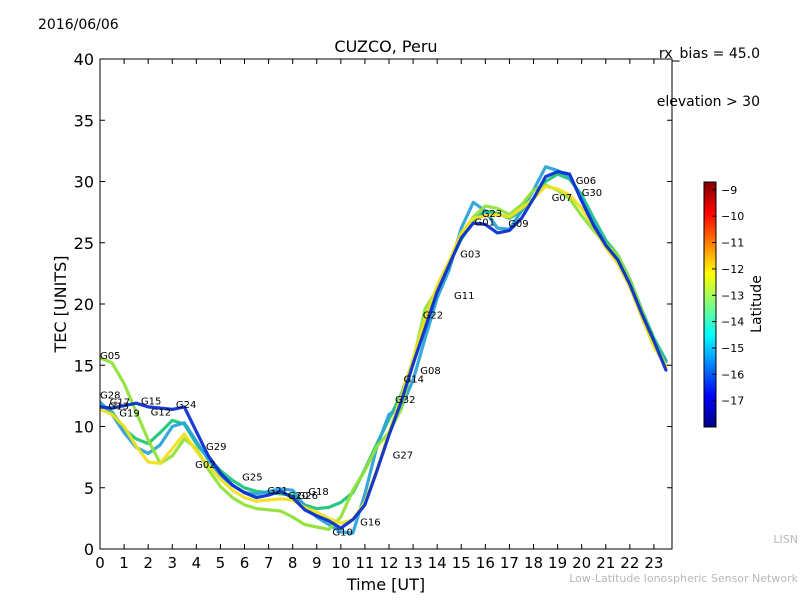 This screenshot has height=600, width=800. I want to click on satellite-label: G32, so click(405, 400).